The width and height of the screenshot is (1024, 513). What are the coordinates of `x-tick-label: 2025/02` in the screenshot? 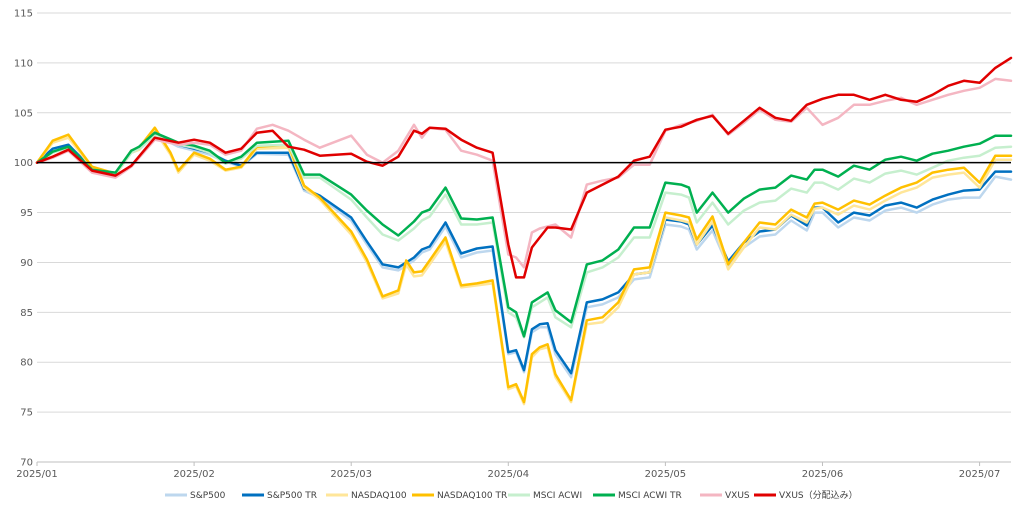 It's located at (194, 474).